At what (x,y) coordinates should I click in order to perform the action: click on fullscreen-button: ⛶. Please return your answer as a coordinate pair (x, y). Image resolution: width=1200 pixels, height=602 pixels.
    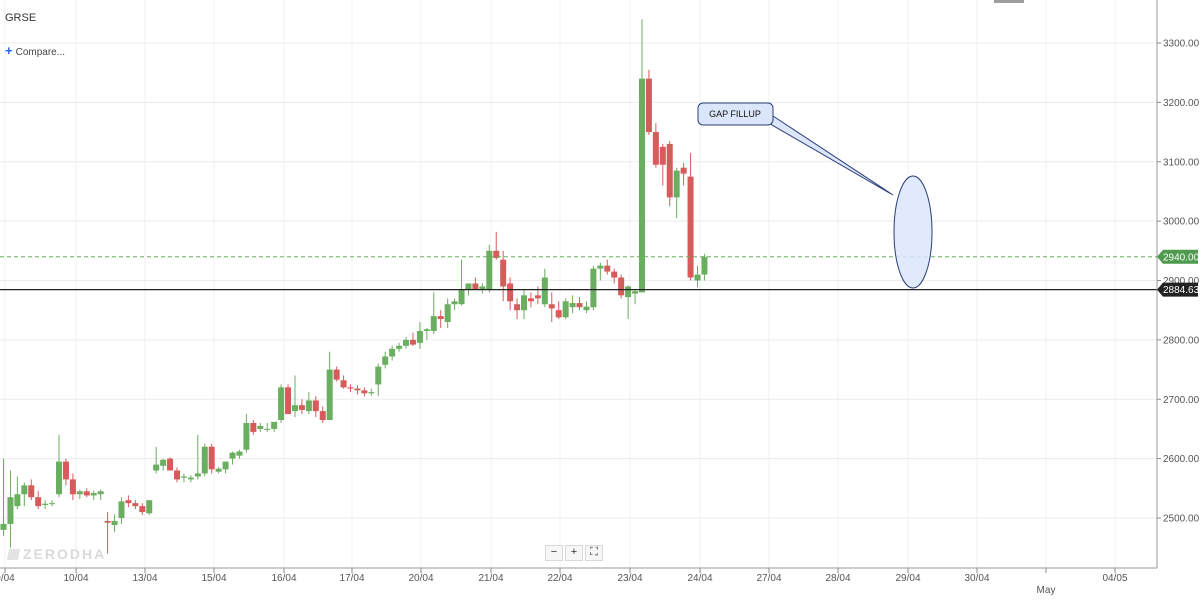
    Looking at the image, I should click on (594, 553).